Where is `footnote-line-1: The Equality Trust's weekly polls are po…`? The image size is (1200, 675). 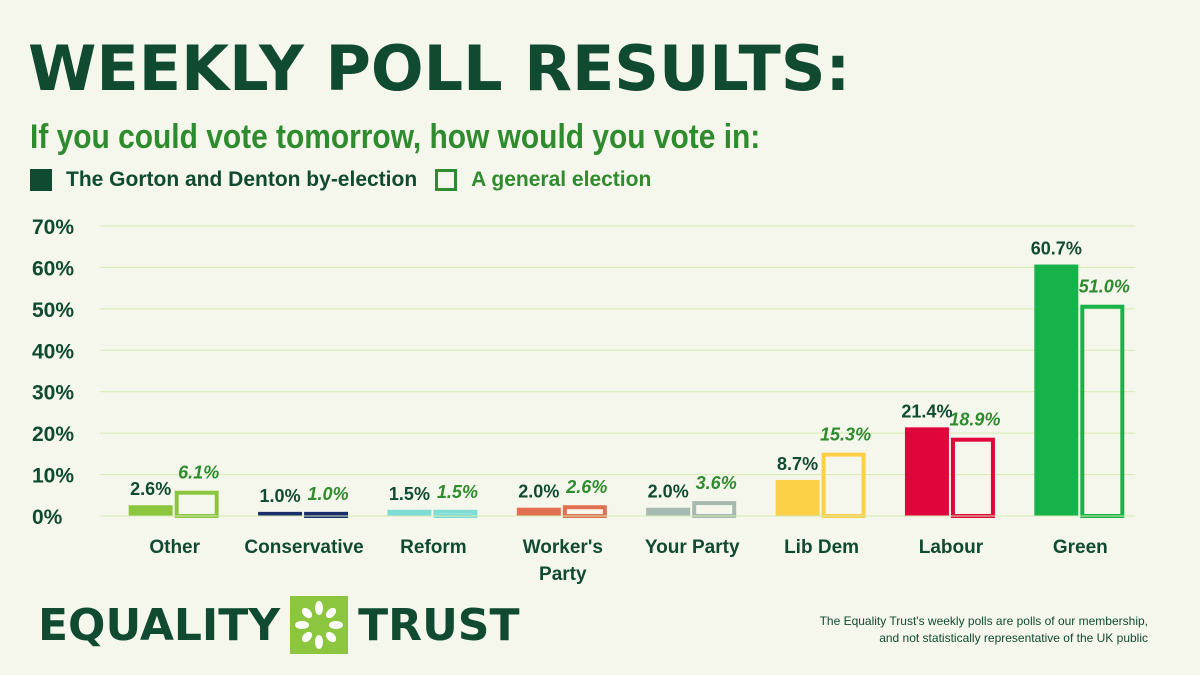
footnote-line-1: The Equality Trust's weekly polls are po… is located at coordinates (983, 621).